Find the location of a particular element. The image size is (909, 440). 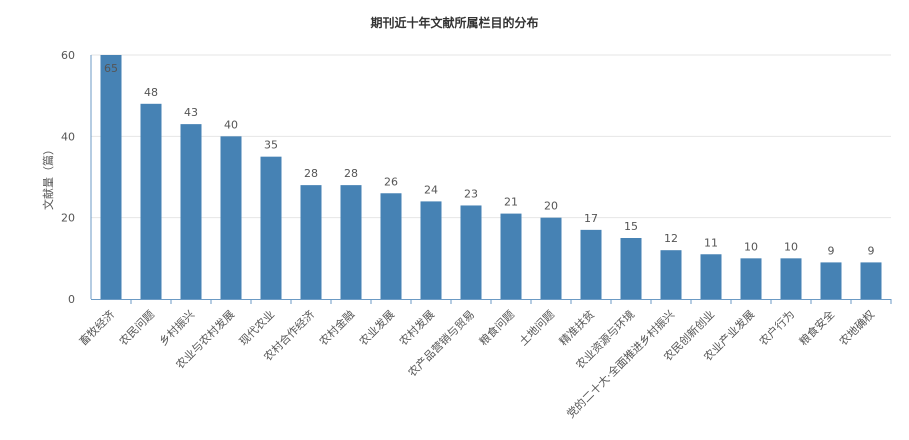

value-label: 43 is located at coordinates (191, 112).